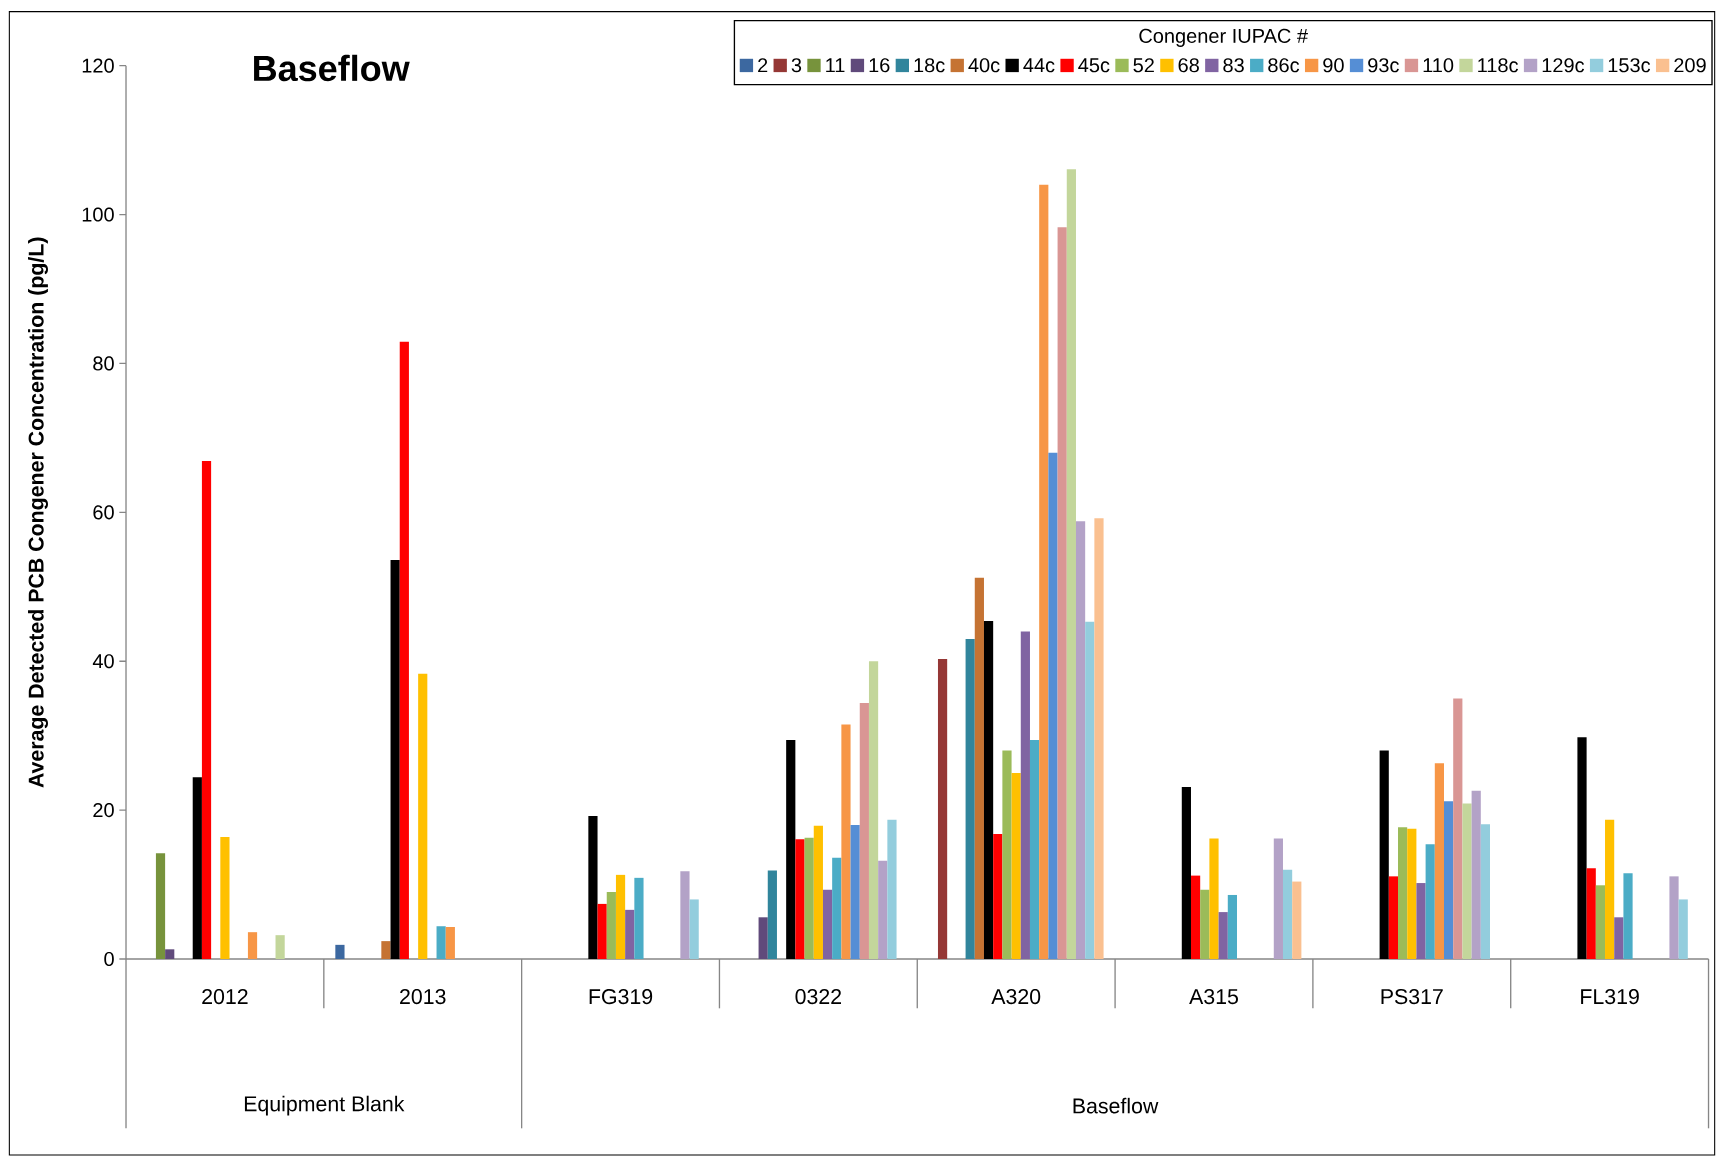 The height and width of the screenshot is (1157, 1718). What do you see at coordinates (1143, 65) in the screenshot?
I see `legend-label: 52` at bounding box center [1143, 65].